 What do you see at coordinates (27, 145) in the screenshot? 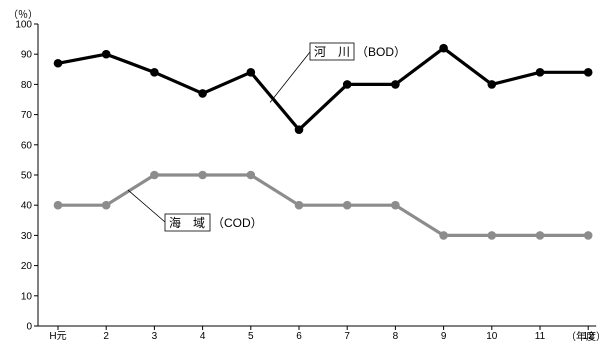
I see `y-tick-label: 60` at bounding box center [27, 145].